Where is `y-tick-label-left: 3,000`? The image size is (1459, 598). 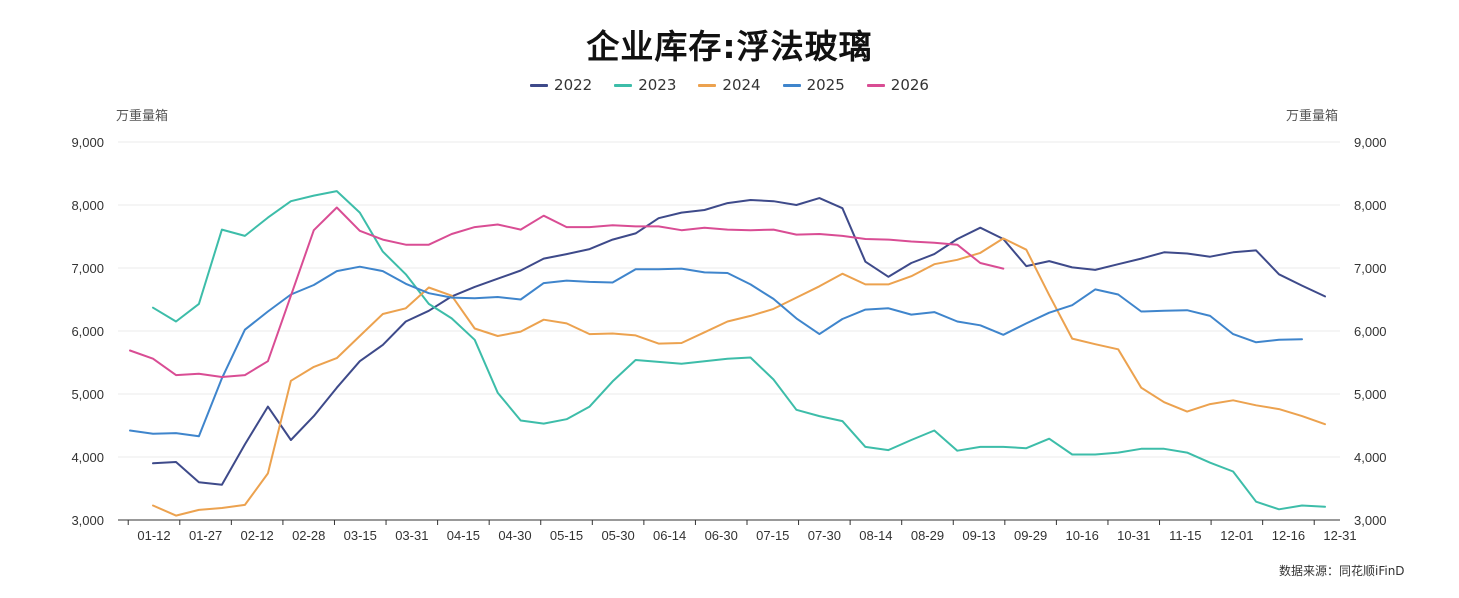 y-tick-label-left: 3,000 is located at coordinates (87, 520).